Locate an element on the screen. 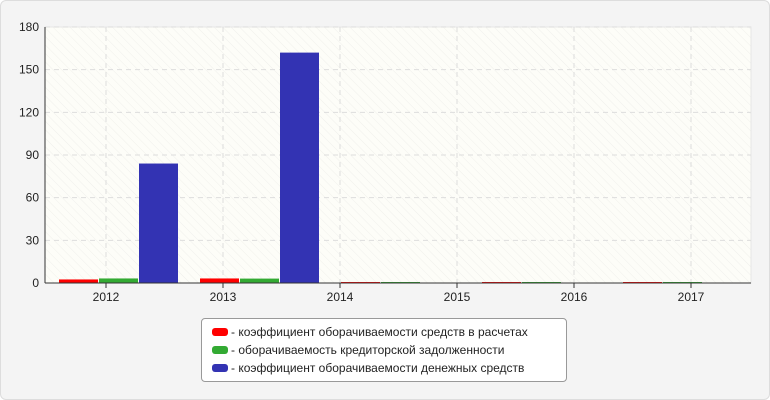 The image size is (770, 400). x-tick-label: 2016 is located at coordinates (574, 297).